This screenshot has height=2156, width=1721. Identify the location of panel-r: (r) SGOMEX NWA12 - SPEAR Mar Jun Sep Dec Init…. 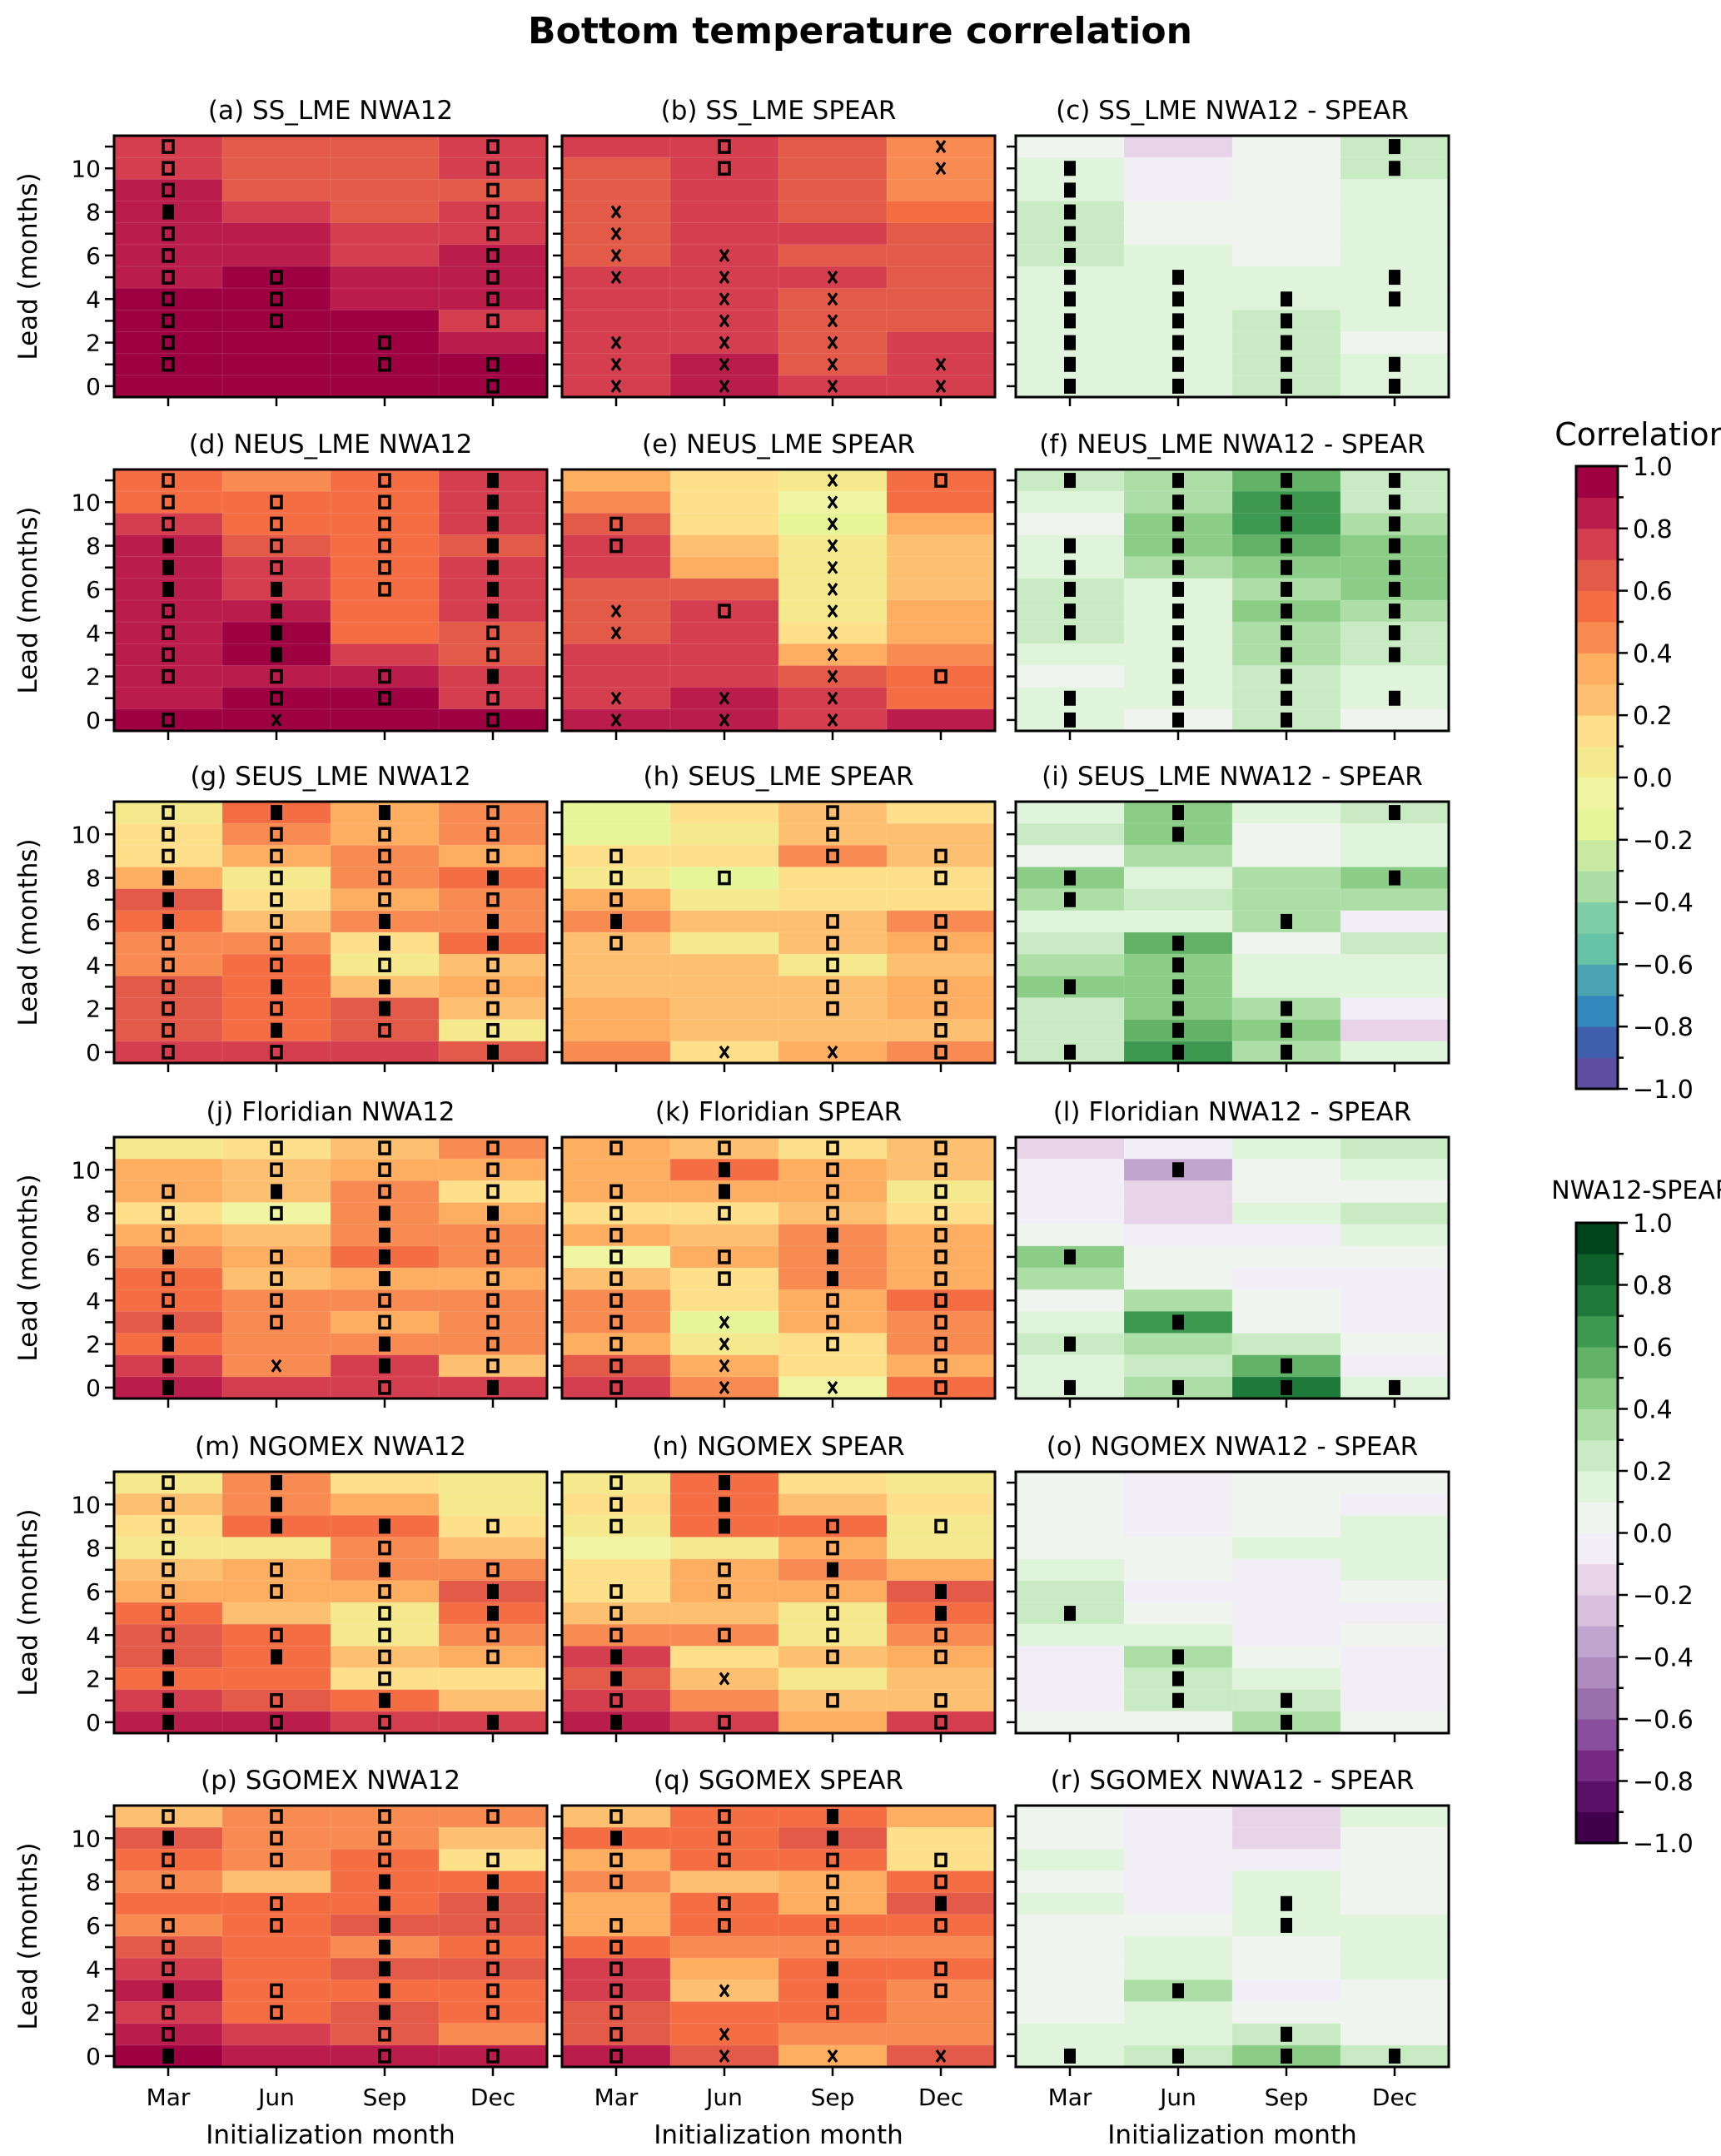
(1228, 1958).